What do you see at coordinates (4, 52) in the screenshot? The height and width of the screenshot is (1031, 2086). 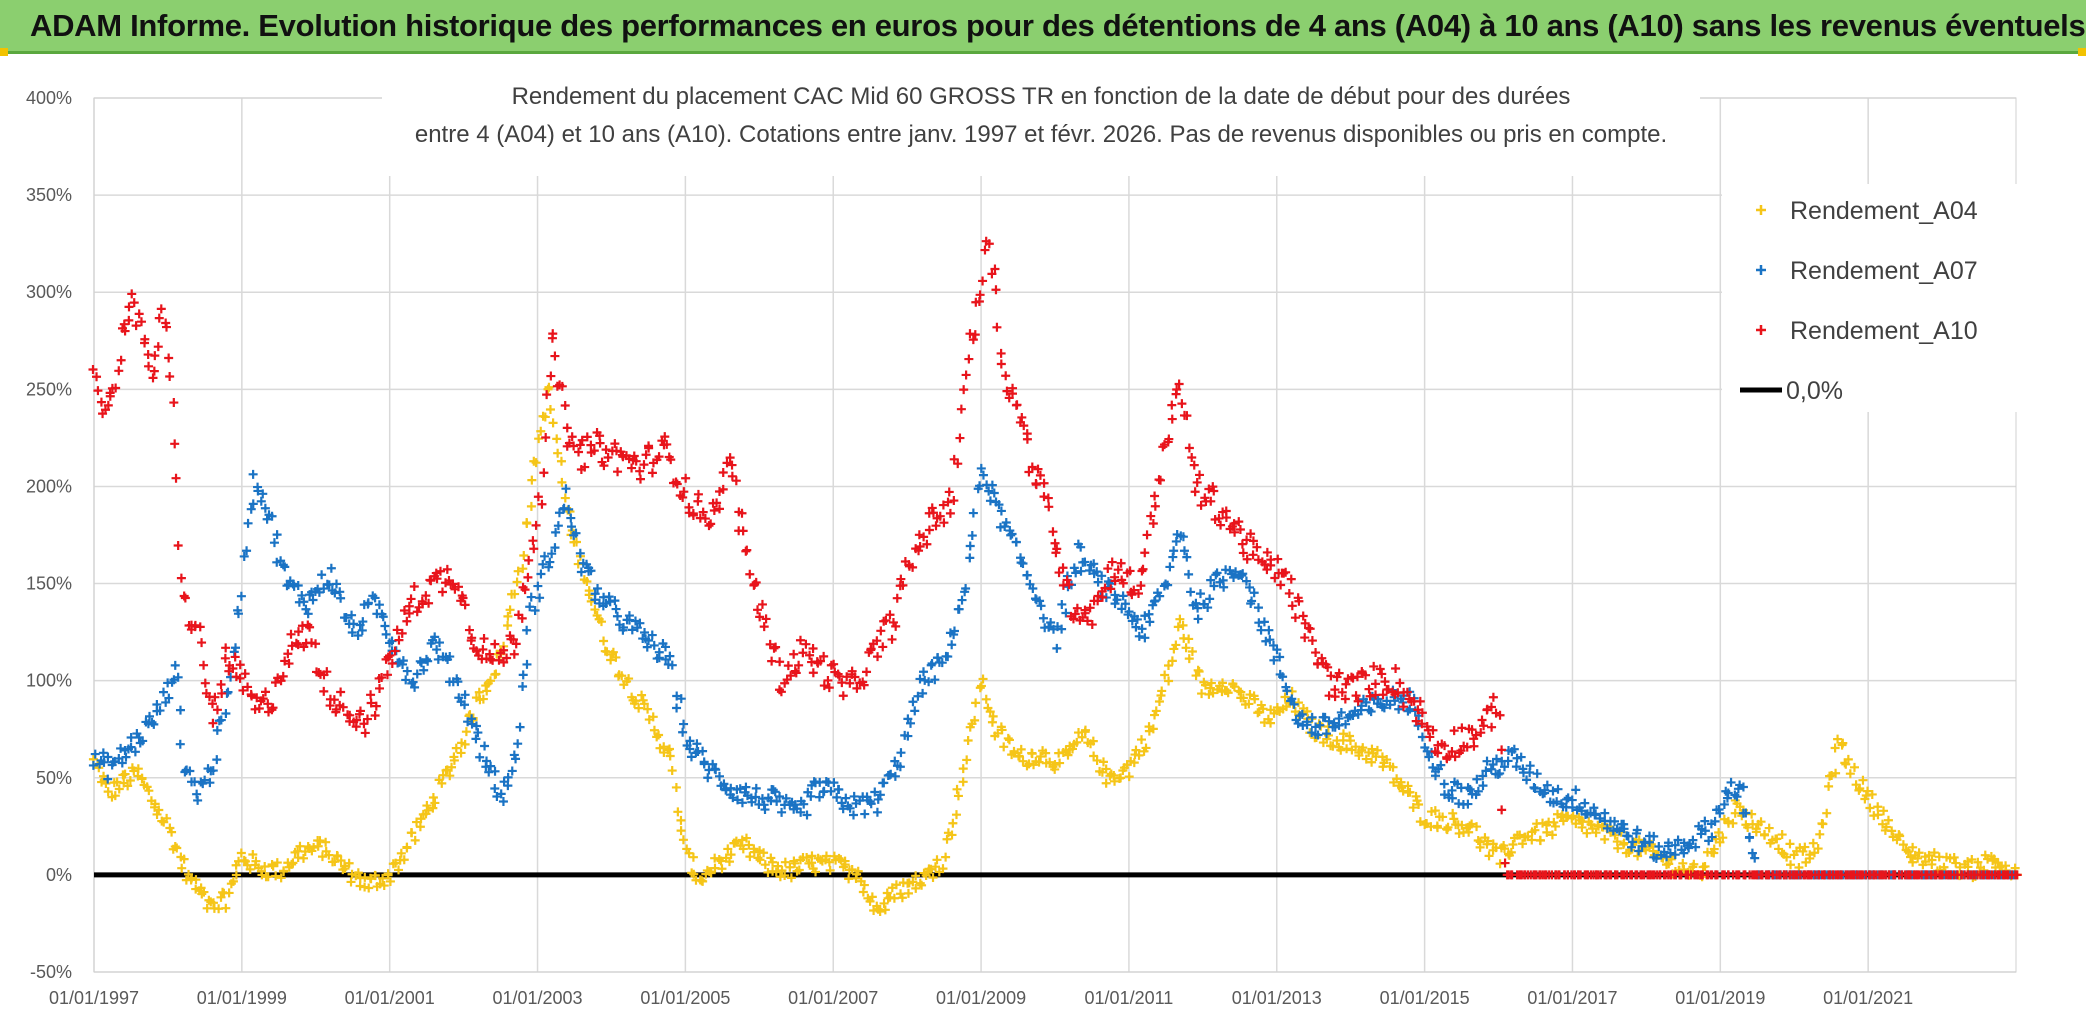 I see `corner-mark-left` at bounding box center [4, 52].